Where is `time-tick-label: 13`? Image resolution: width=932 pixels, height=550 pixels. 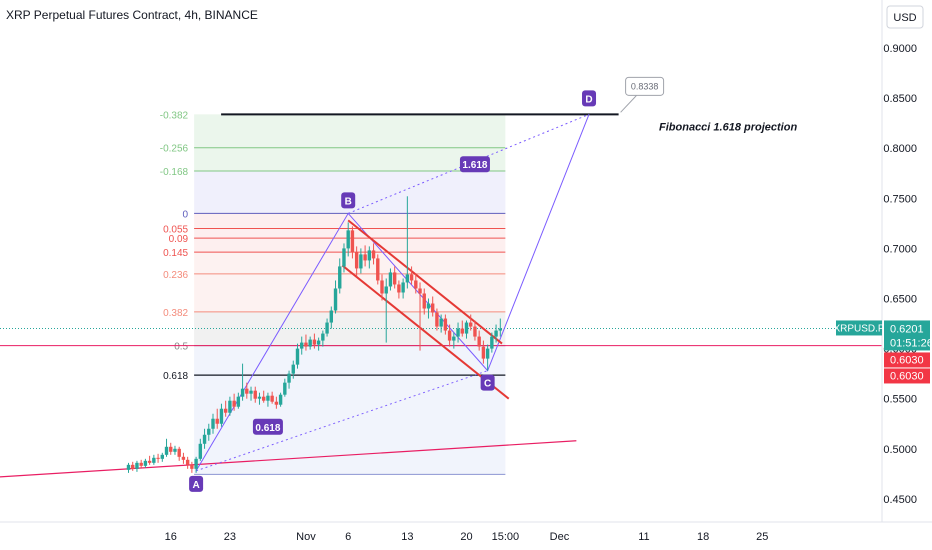
time-tick-label: 13 is located at coordinates (407, 537).